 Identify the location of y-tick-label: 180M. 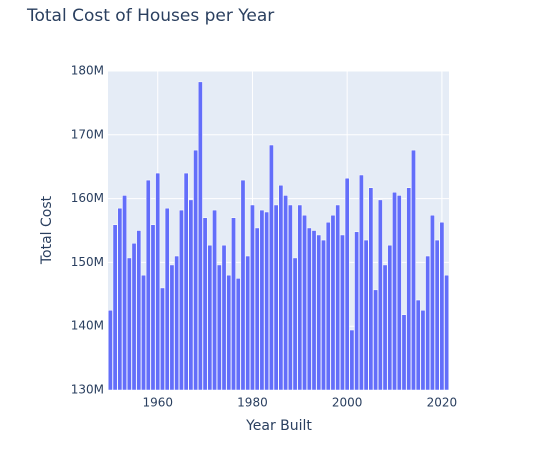
(87, 71).